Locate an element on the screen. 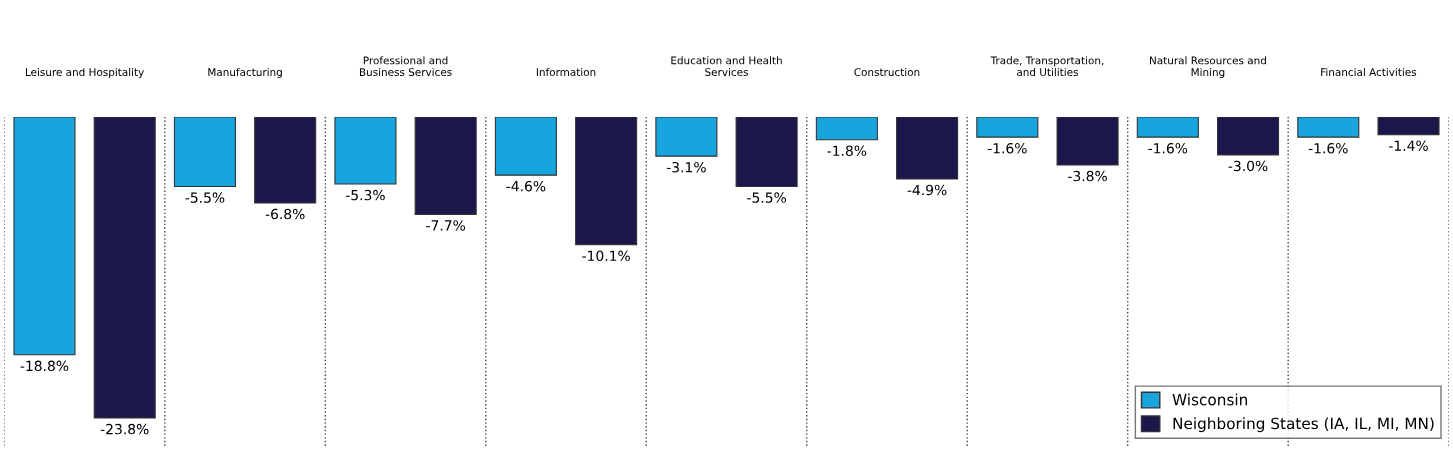 The height and width of the screenshot is (455, 1453). data-label: -1.4% is located at coordinates (1408, 145).